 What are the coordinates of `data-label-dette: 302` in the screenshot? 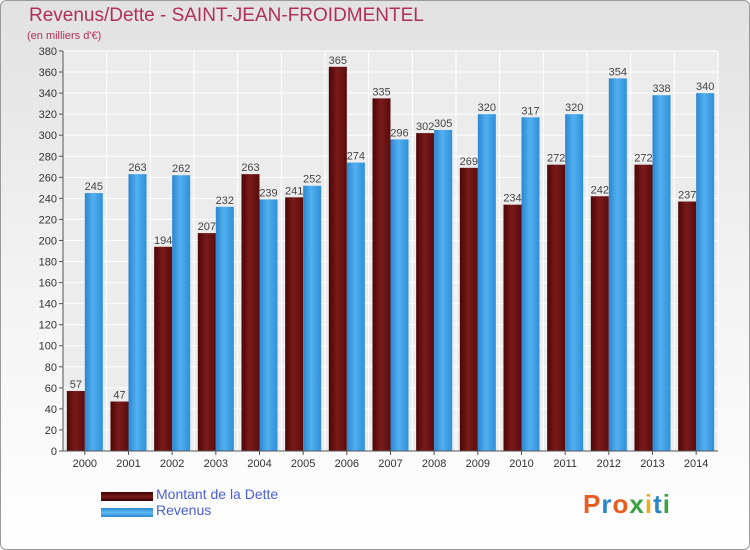 It's located at (425, 127).